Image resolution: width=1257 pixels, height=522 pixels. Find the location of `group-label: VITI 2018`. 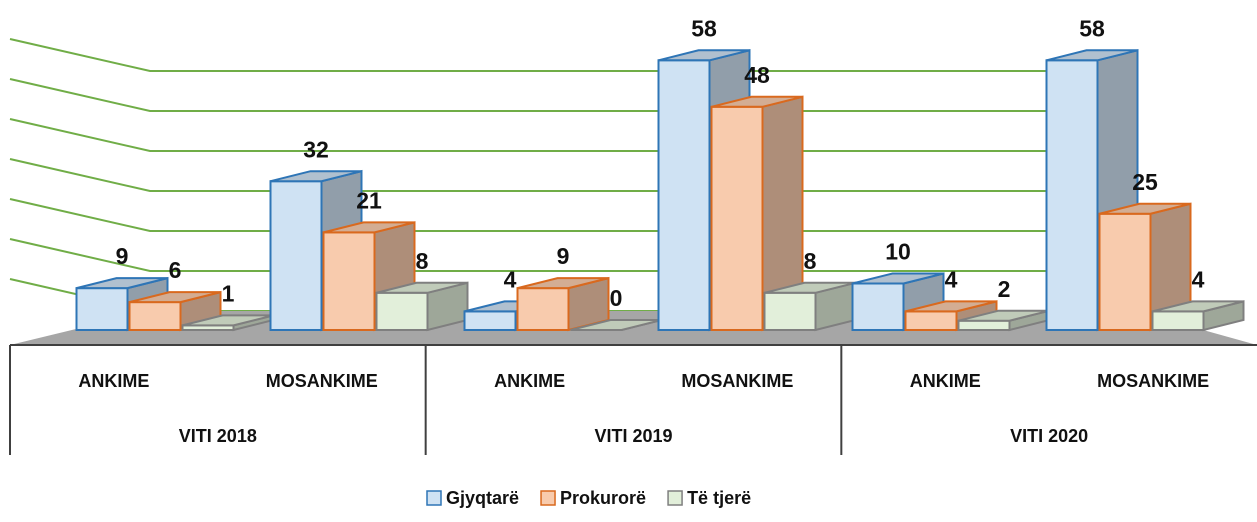

group-label: VITI 2018 is located at coordinates (218, 436).